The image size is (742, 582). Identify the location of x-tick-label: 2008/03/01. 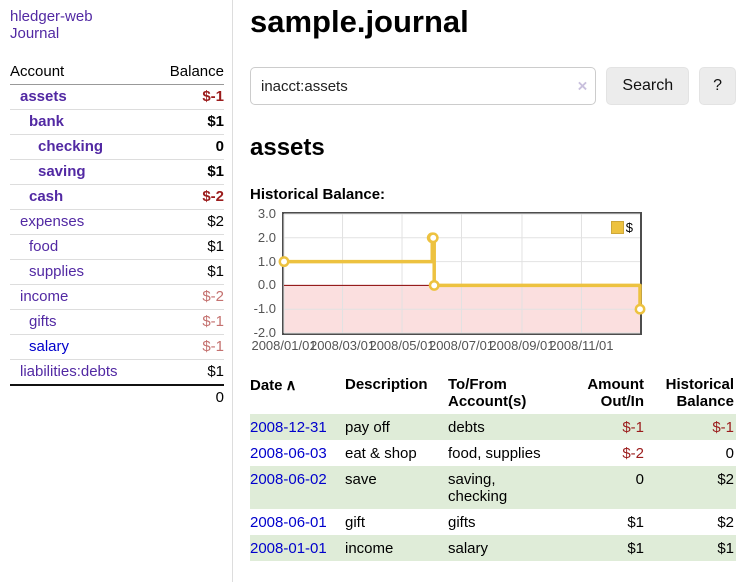
(342, 345).